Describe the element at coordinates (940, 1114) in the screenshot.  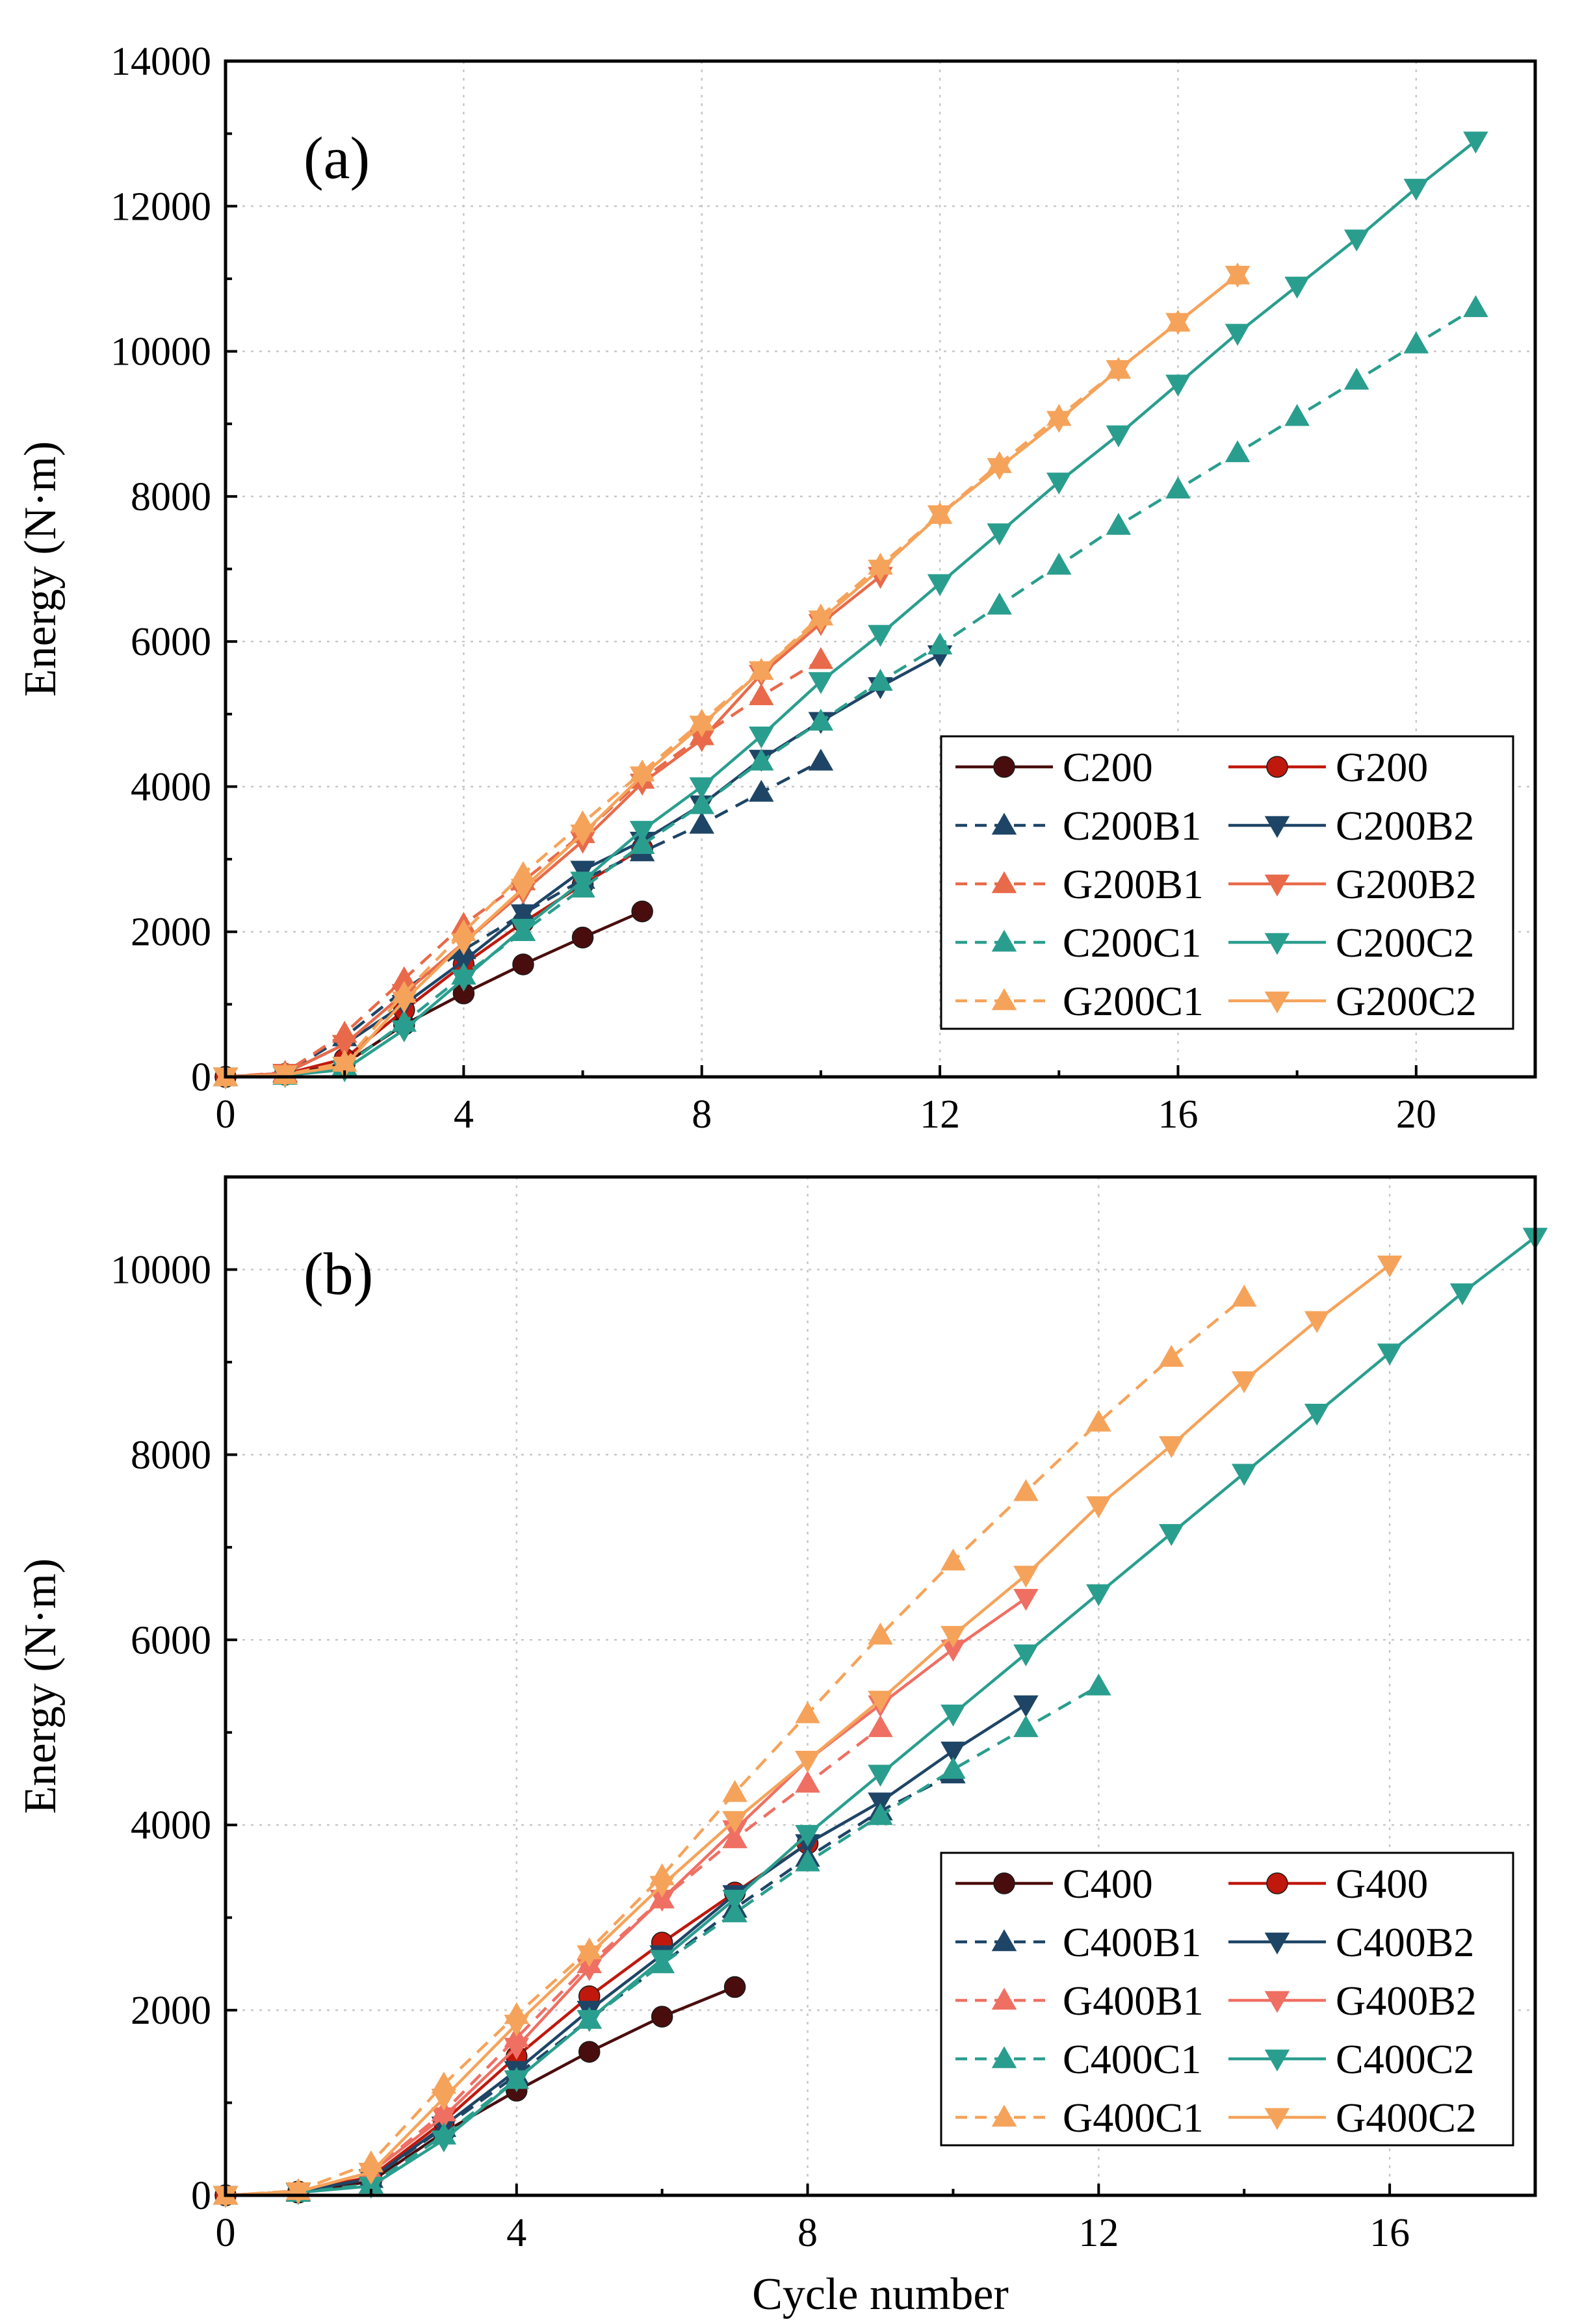
I see `x-tick-label: 12` at that location.